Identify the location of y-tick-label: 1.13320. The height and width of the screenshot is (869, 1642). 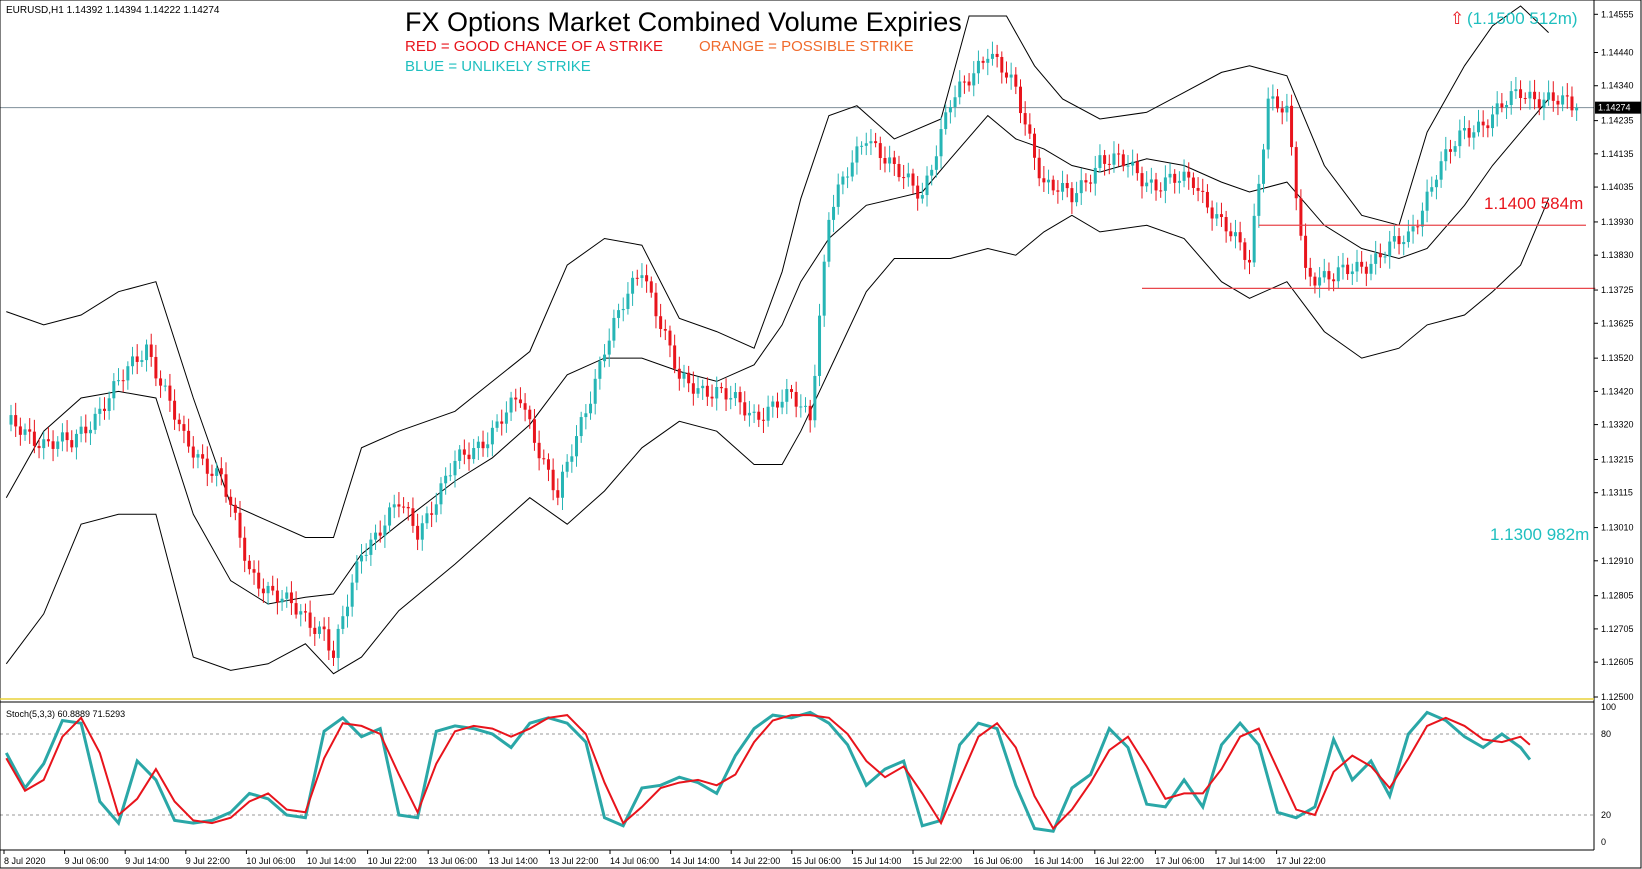
(1617, 425).